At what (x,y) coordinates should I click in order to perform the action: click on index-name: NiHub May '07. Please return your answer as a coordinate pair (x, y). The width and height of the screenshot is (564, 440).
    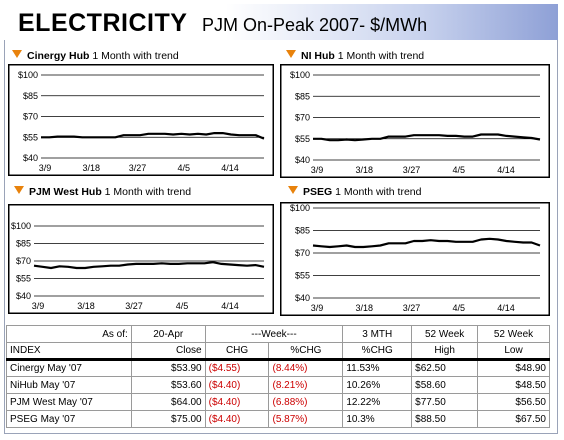
    Looking at the image, I should click on (69, 385).